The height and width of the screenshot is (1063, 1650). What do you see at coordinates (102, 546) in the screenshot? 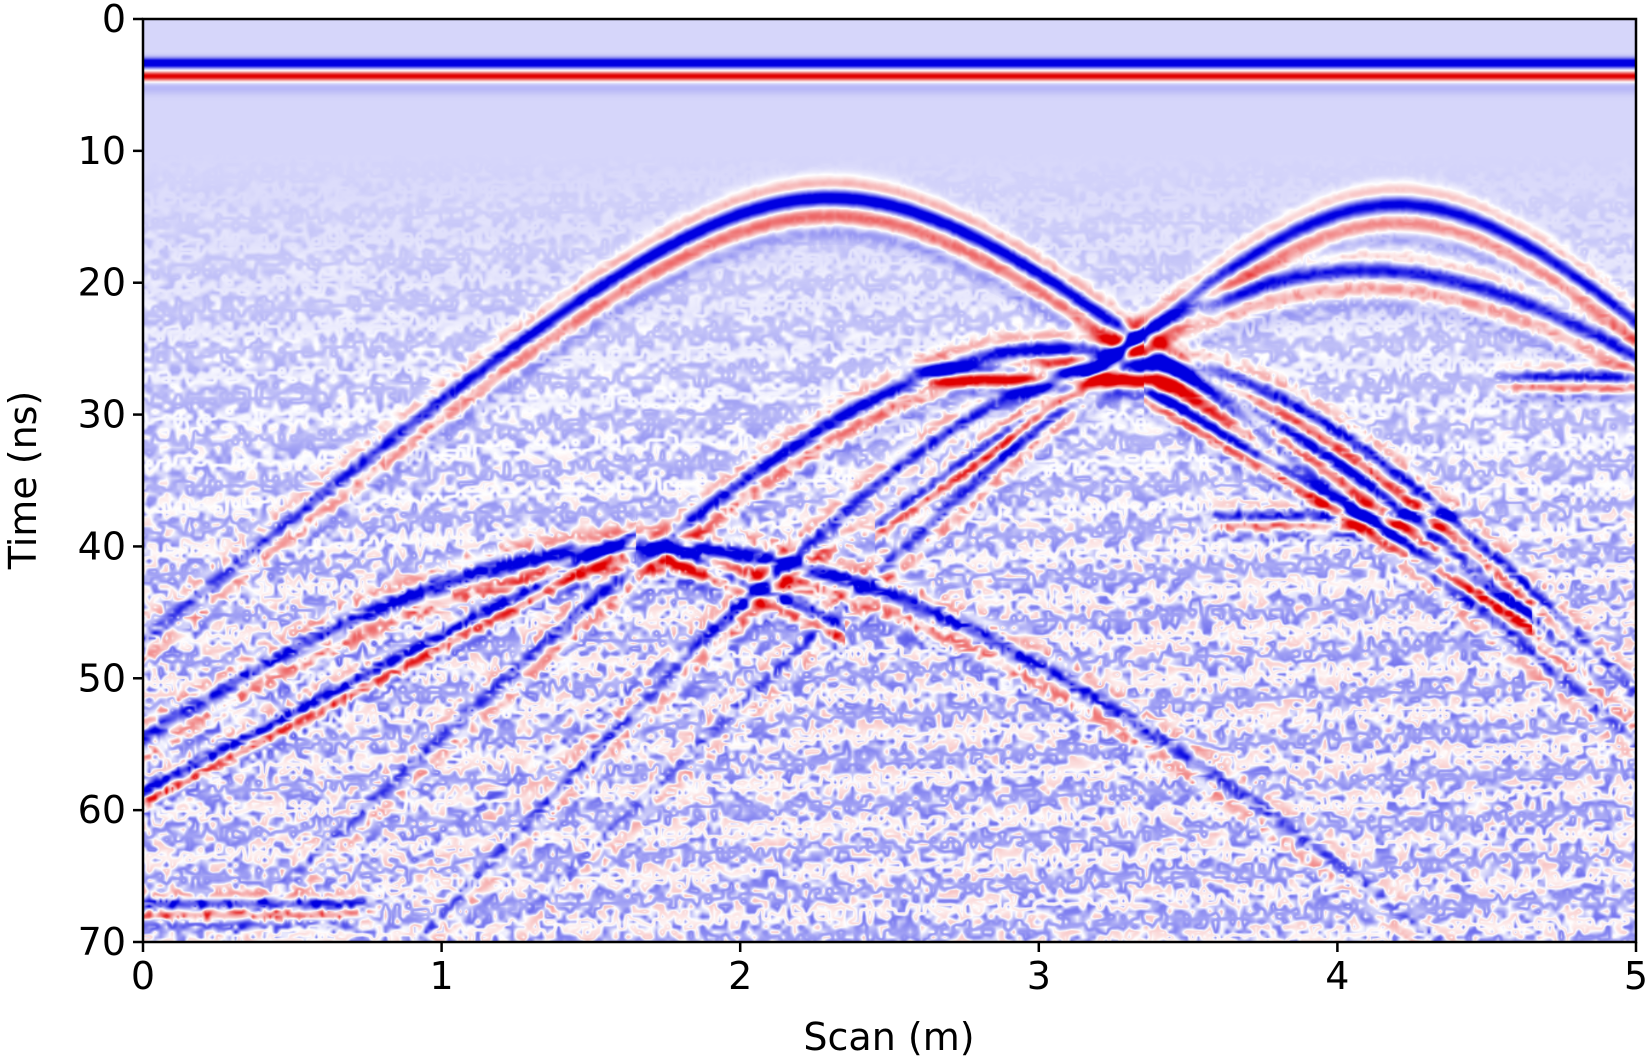
I see `y-tick-label: 40` at bounding box center [102, 546].